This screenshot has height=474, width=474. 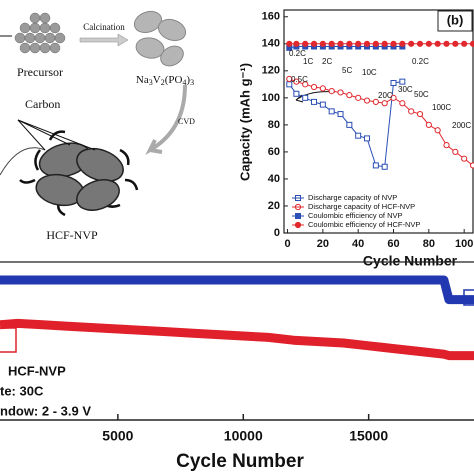 What do you see at coordinates (287, 244) in the screenshot?
I see `x-tick-label: 0` at bounding box center [287, 244].